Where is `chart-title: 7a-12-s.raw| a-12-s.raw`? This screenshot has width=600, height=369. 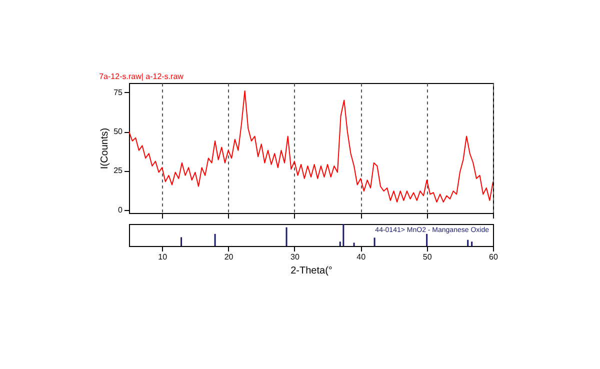
chart-title: 7a-12-s.raw| a-12-s.raw is located at coordinates (141, 76).